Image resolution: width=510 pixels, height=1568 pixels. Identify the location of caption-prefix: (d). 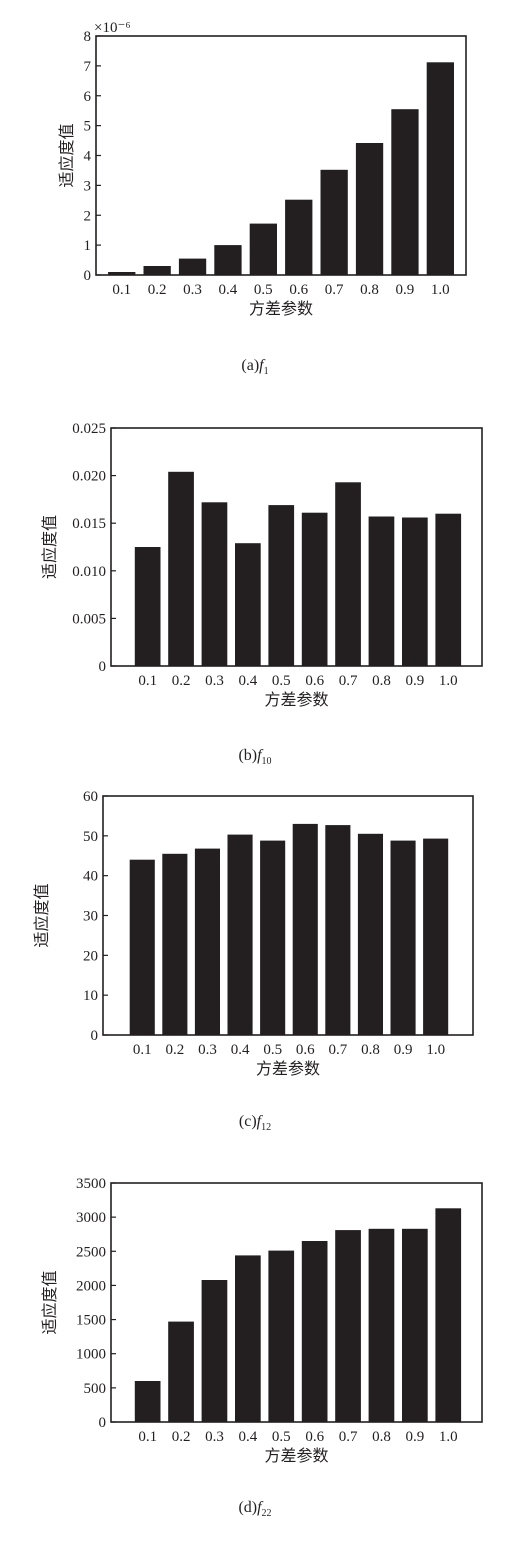
(247, 1507).